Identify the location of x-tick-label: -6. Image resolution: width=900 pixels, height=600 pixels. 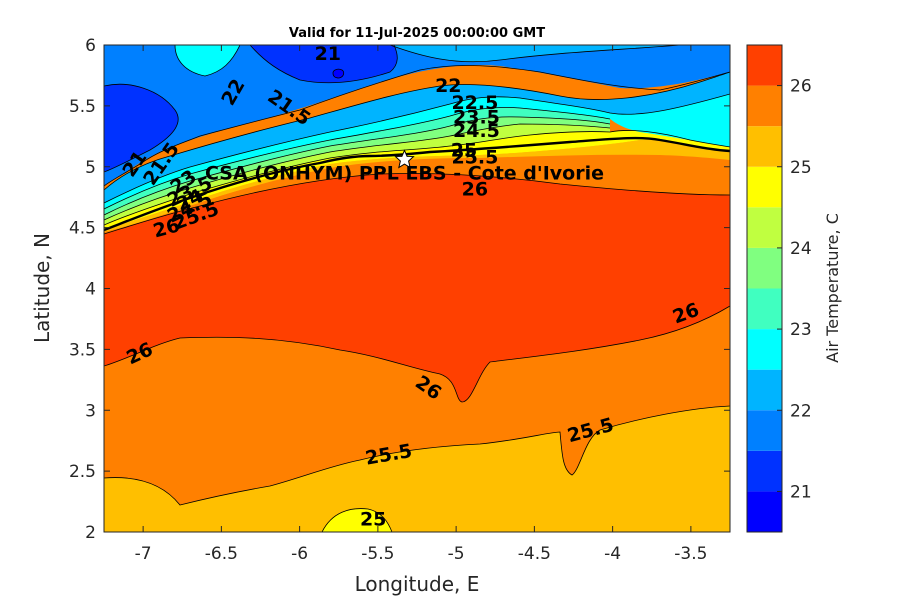
(299, 554).